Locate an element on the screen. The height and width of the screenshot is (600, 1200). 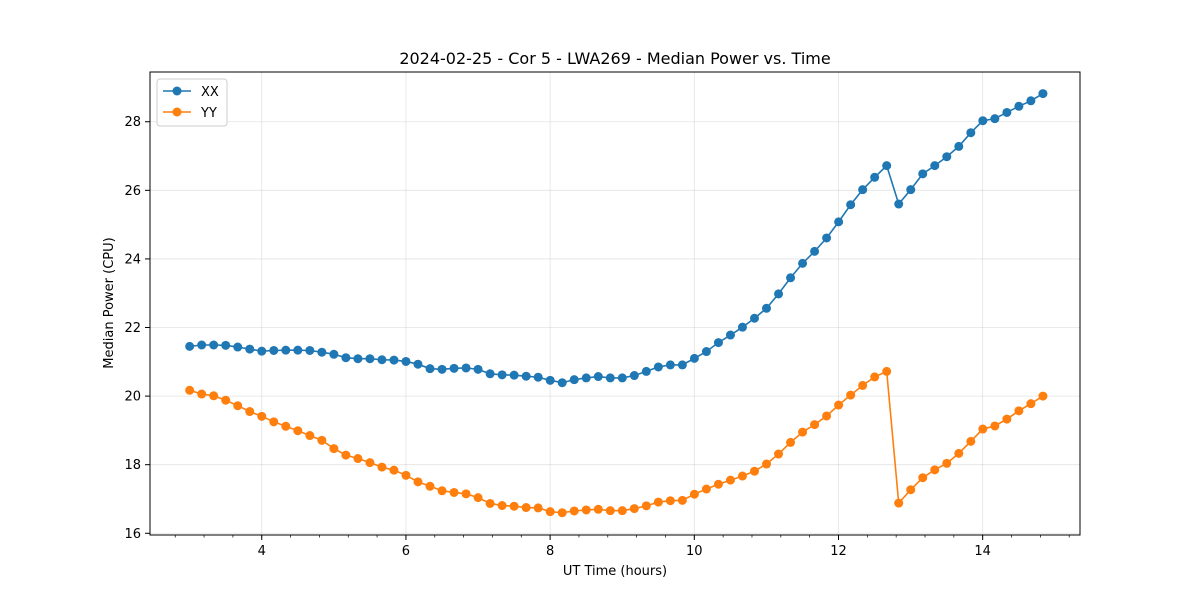
y-tick-label: 16 is located at coordinates (132, 534).